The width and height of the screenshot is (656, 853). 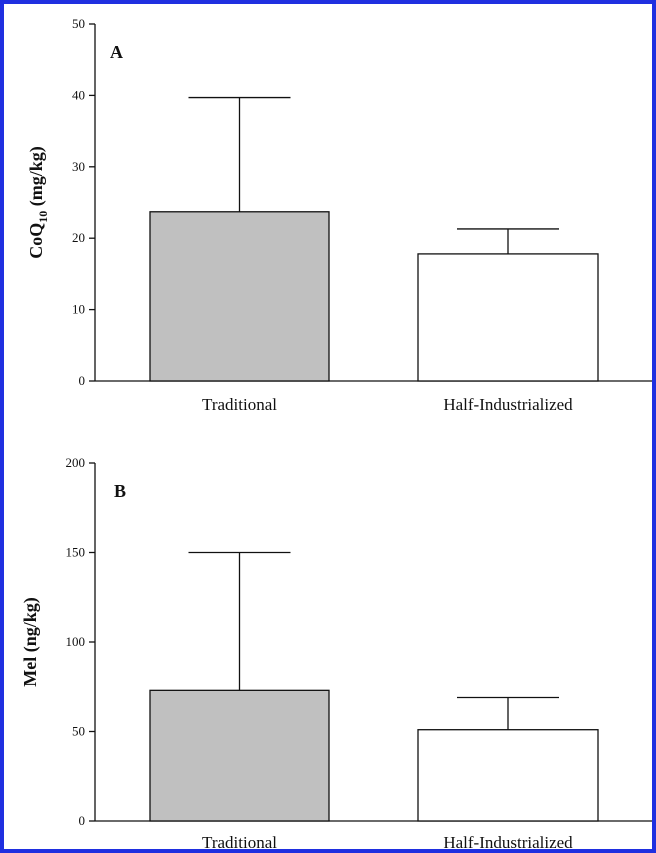 What do you see at coordinates (30, 642) in the screenshot?
I see `y-axis-title: Mel (ng/kg)` at bounding box center [30, 642].